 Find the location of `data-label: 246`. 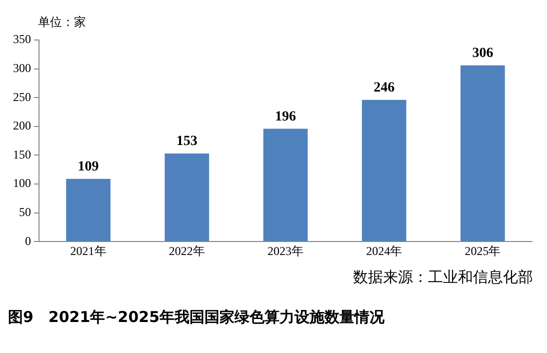

data-label: 246 is located at coordinates (384, 88).